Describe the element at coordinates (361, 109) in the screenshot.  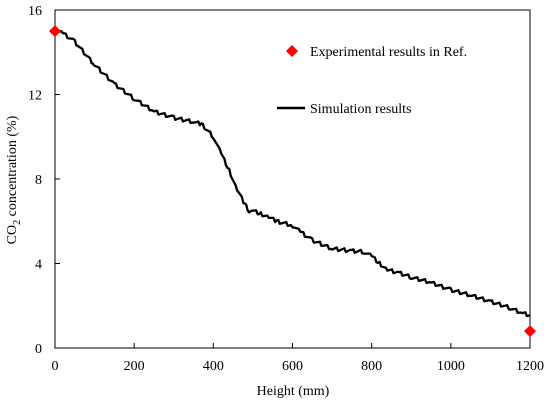
I see `legend-label-simulation: Simulation results` at that location.